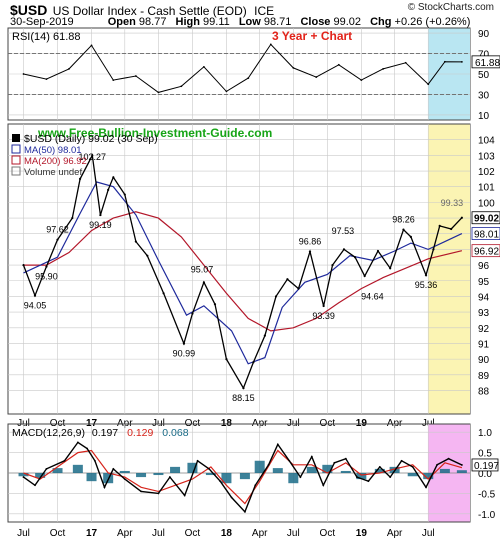 This screenshot has width=500, height=540. I want to click on ma200-last-text: 96.92, so click(486, 252).